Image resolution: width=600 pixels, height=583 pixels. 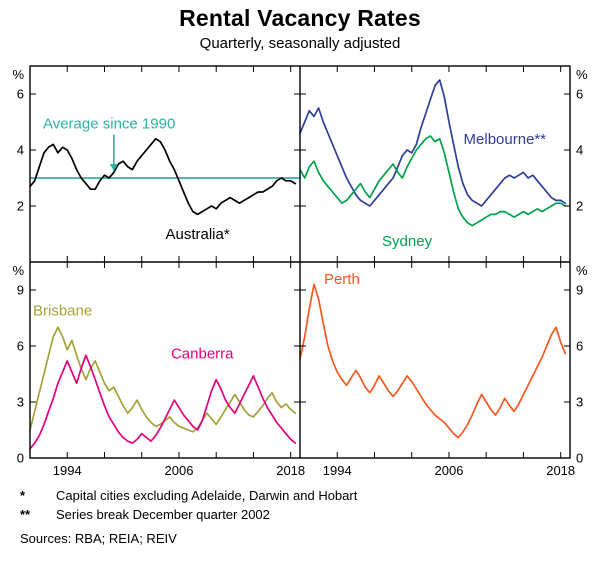 I want to click on annotation-arrowhead, so click(x=113, y=167).